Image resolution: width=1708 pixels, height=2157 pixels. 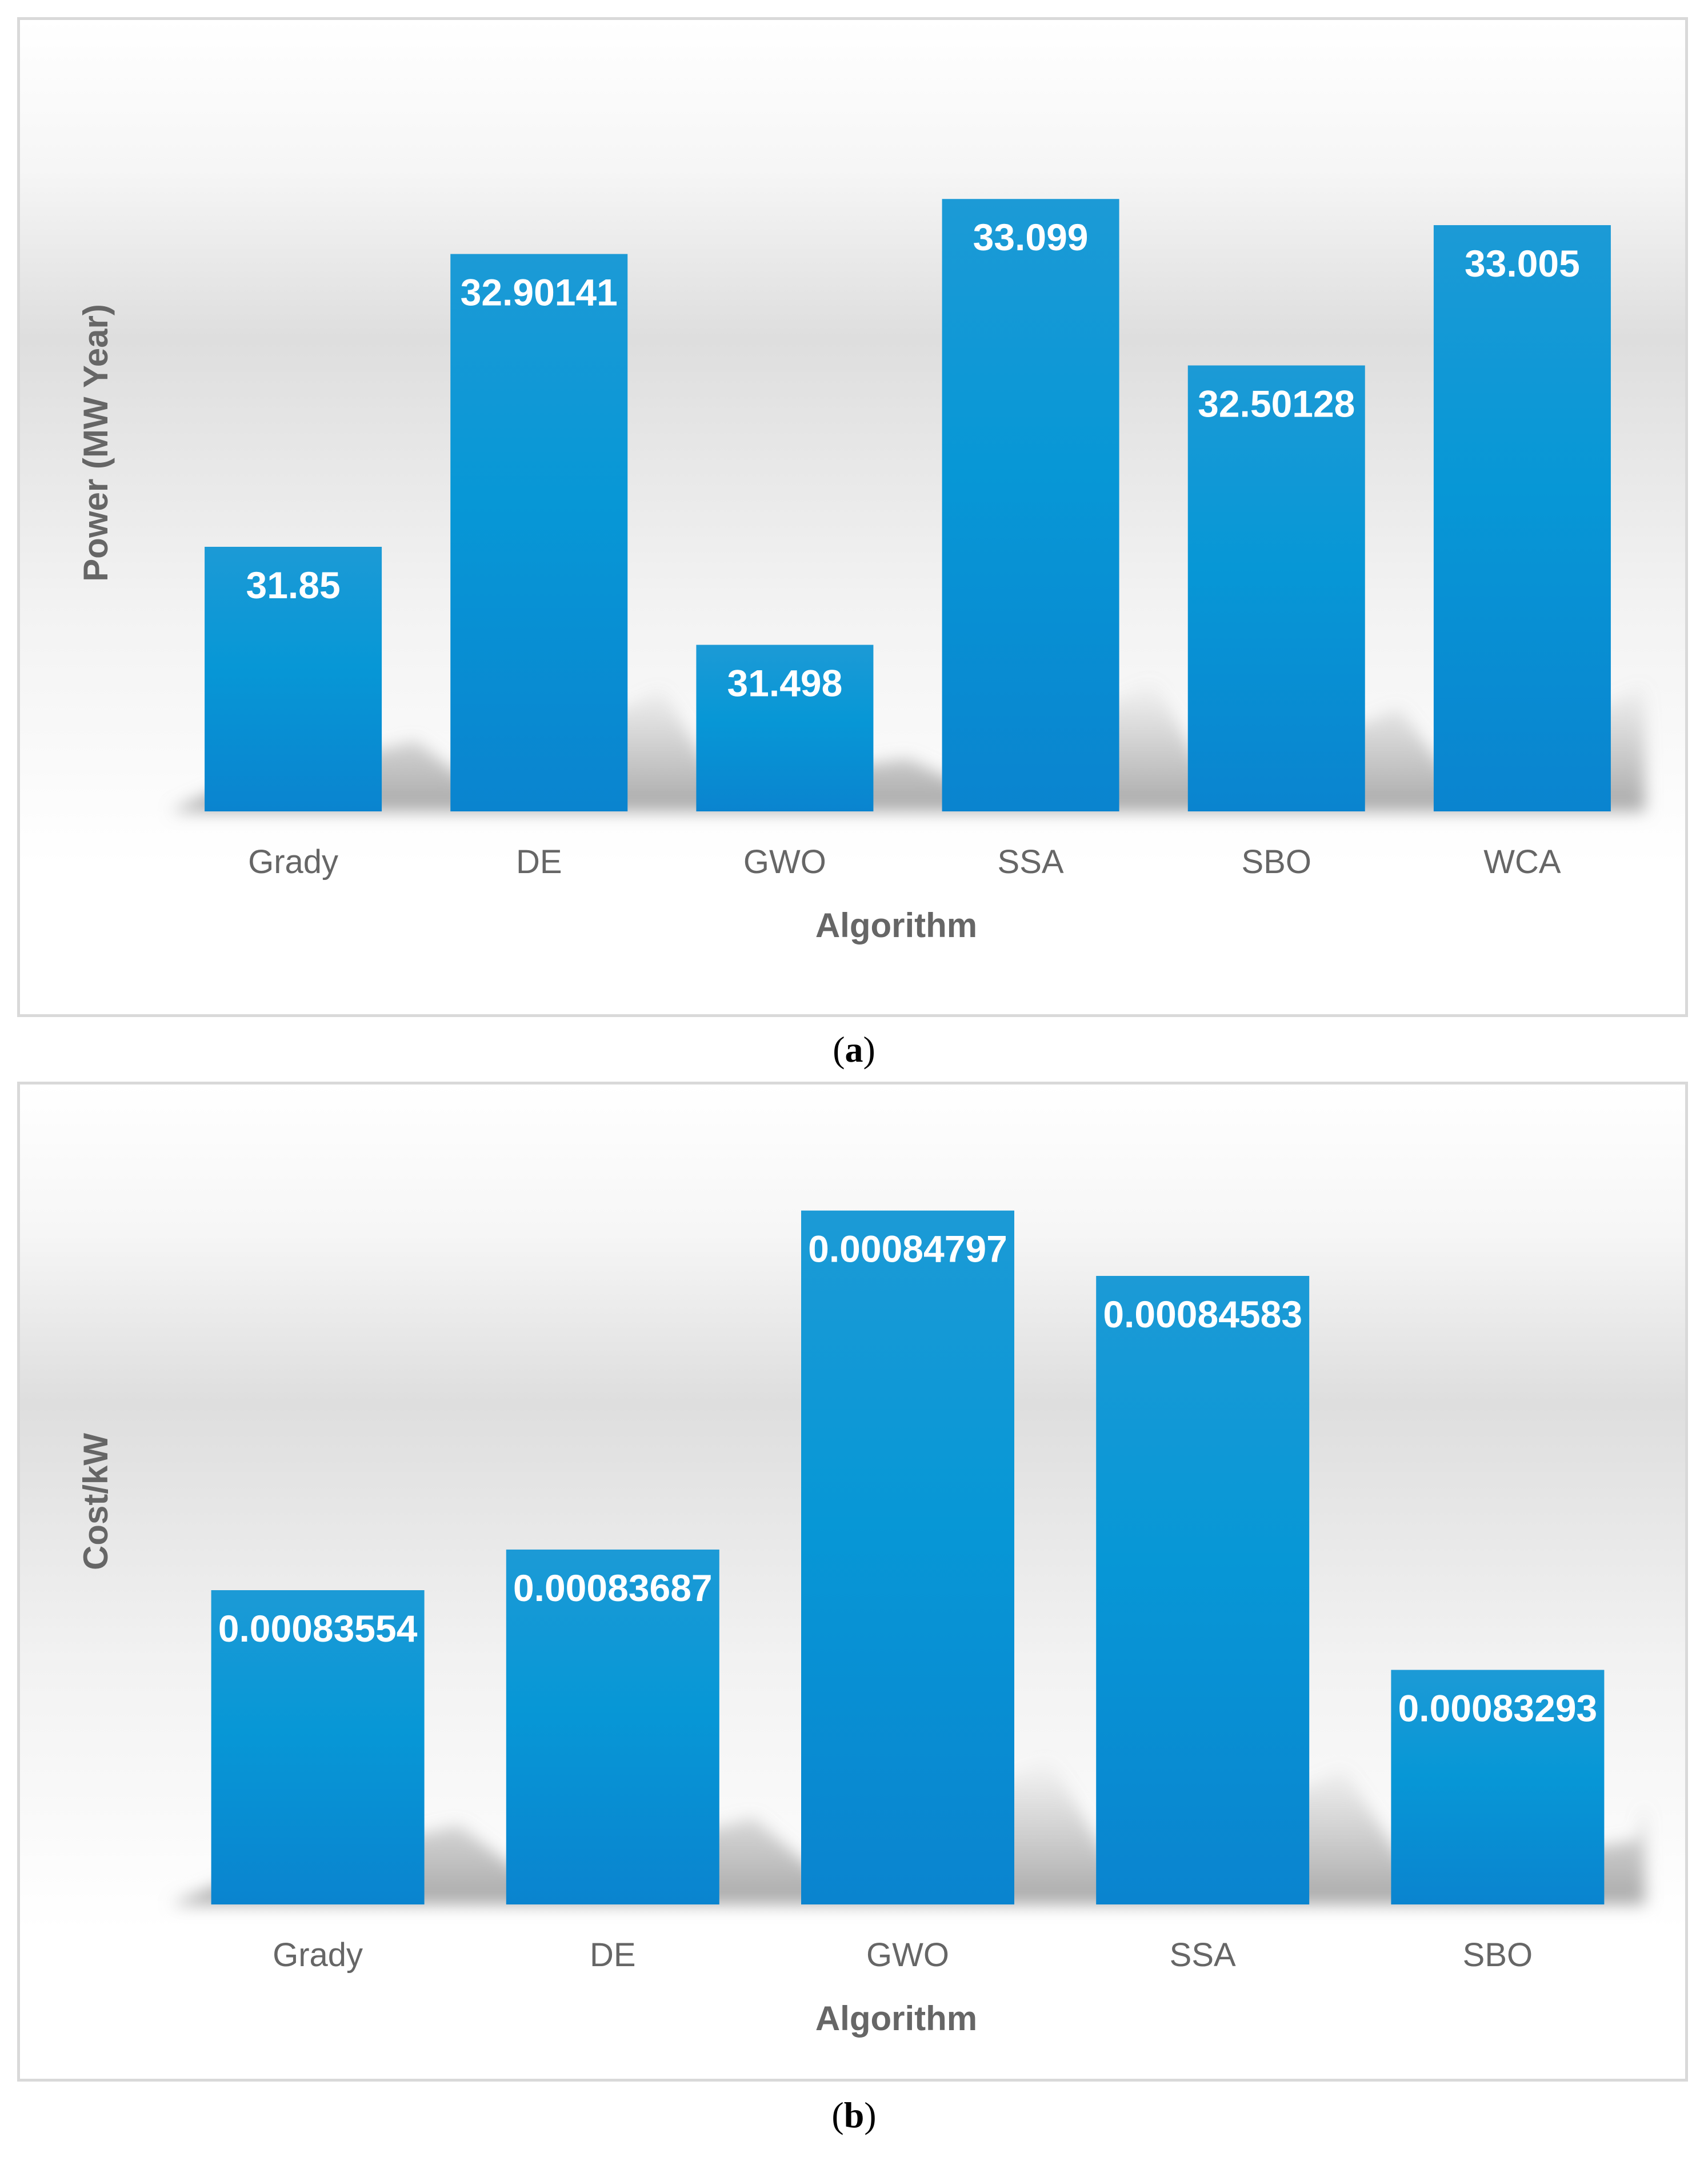 I want to click on data-label-sbo: 0.00083293, so click(x=1498, y=1708).